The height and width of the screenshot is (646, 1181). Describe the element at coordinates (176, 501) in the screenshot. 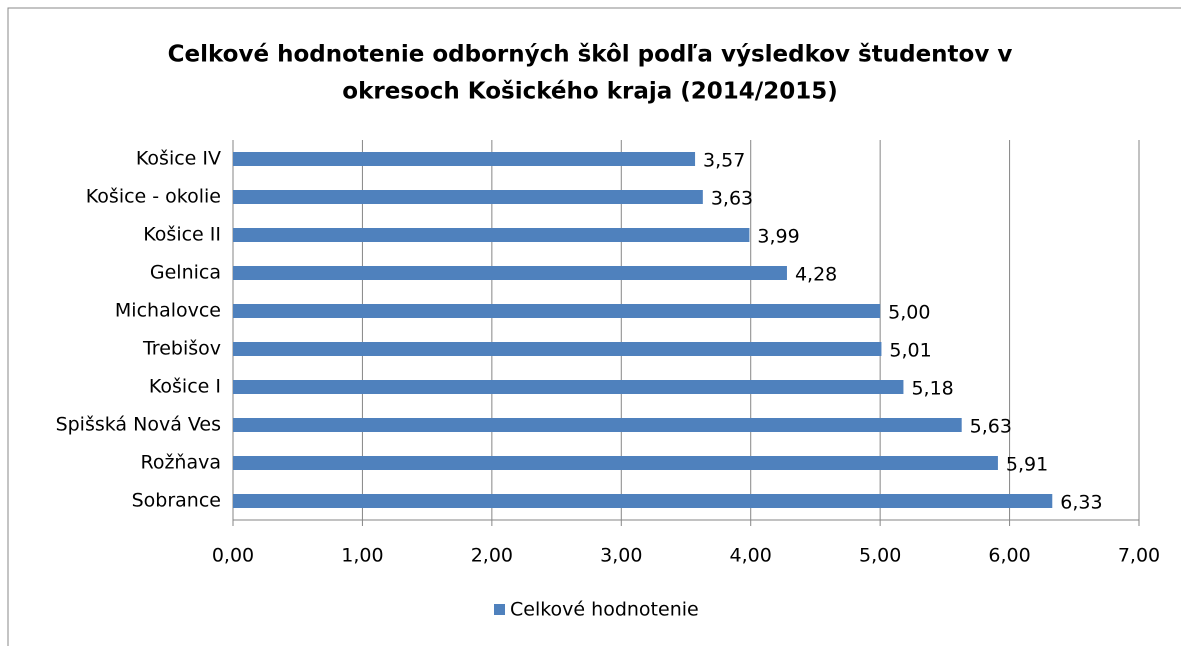

I see `y-tick-label: Sobrance` at that location.